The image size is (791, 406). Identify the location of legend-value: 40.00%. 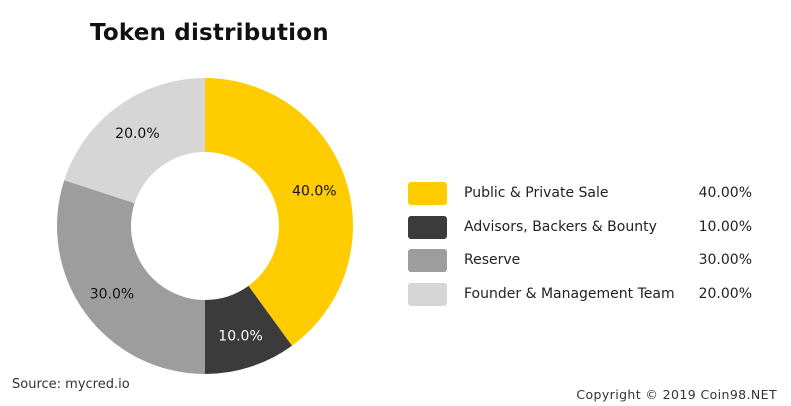
(725, 193).